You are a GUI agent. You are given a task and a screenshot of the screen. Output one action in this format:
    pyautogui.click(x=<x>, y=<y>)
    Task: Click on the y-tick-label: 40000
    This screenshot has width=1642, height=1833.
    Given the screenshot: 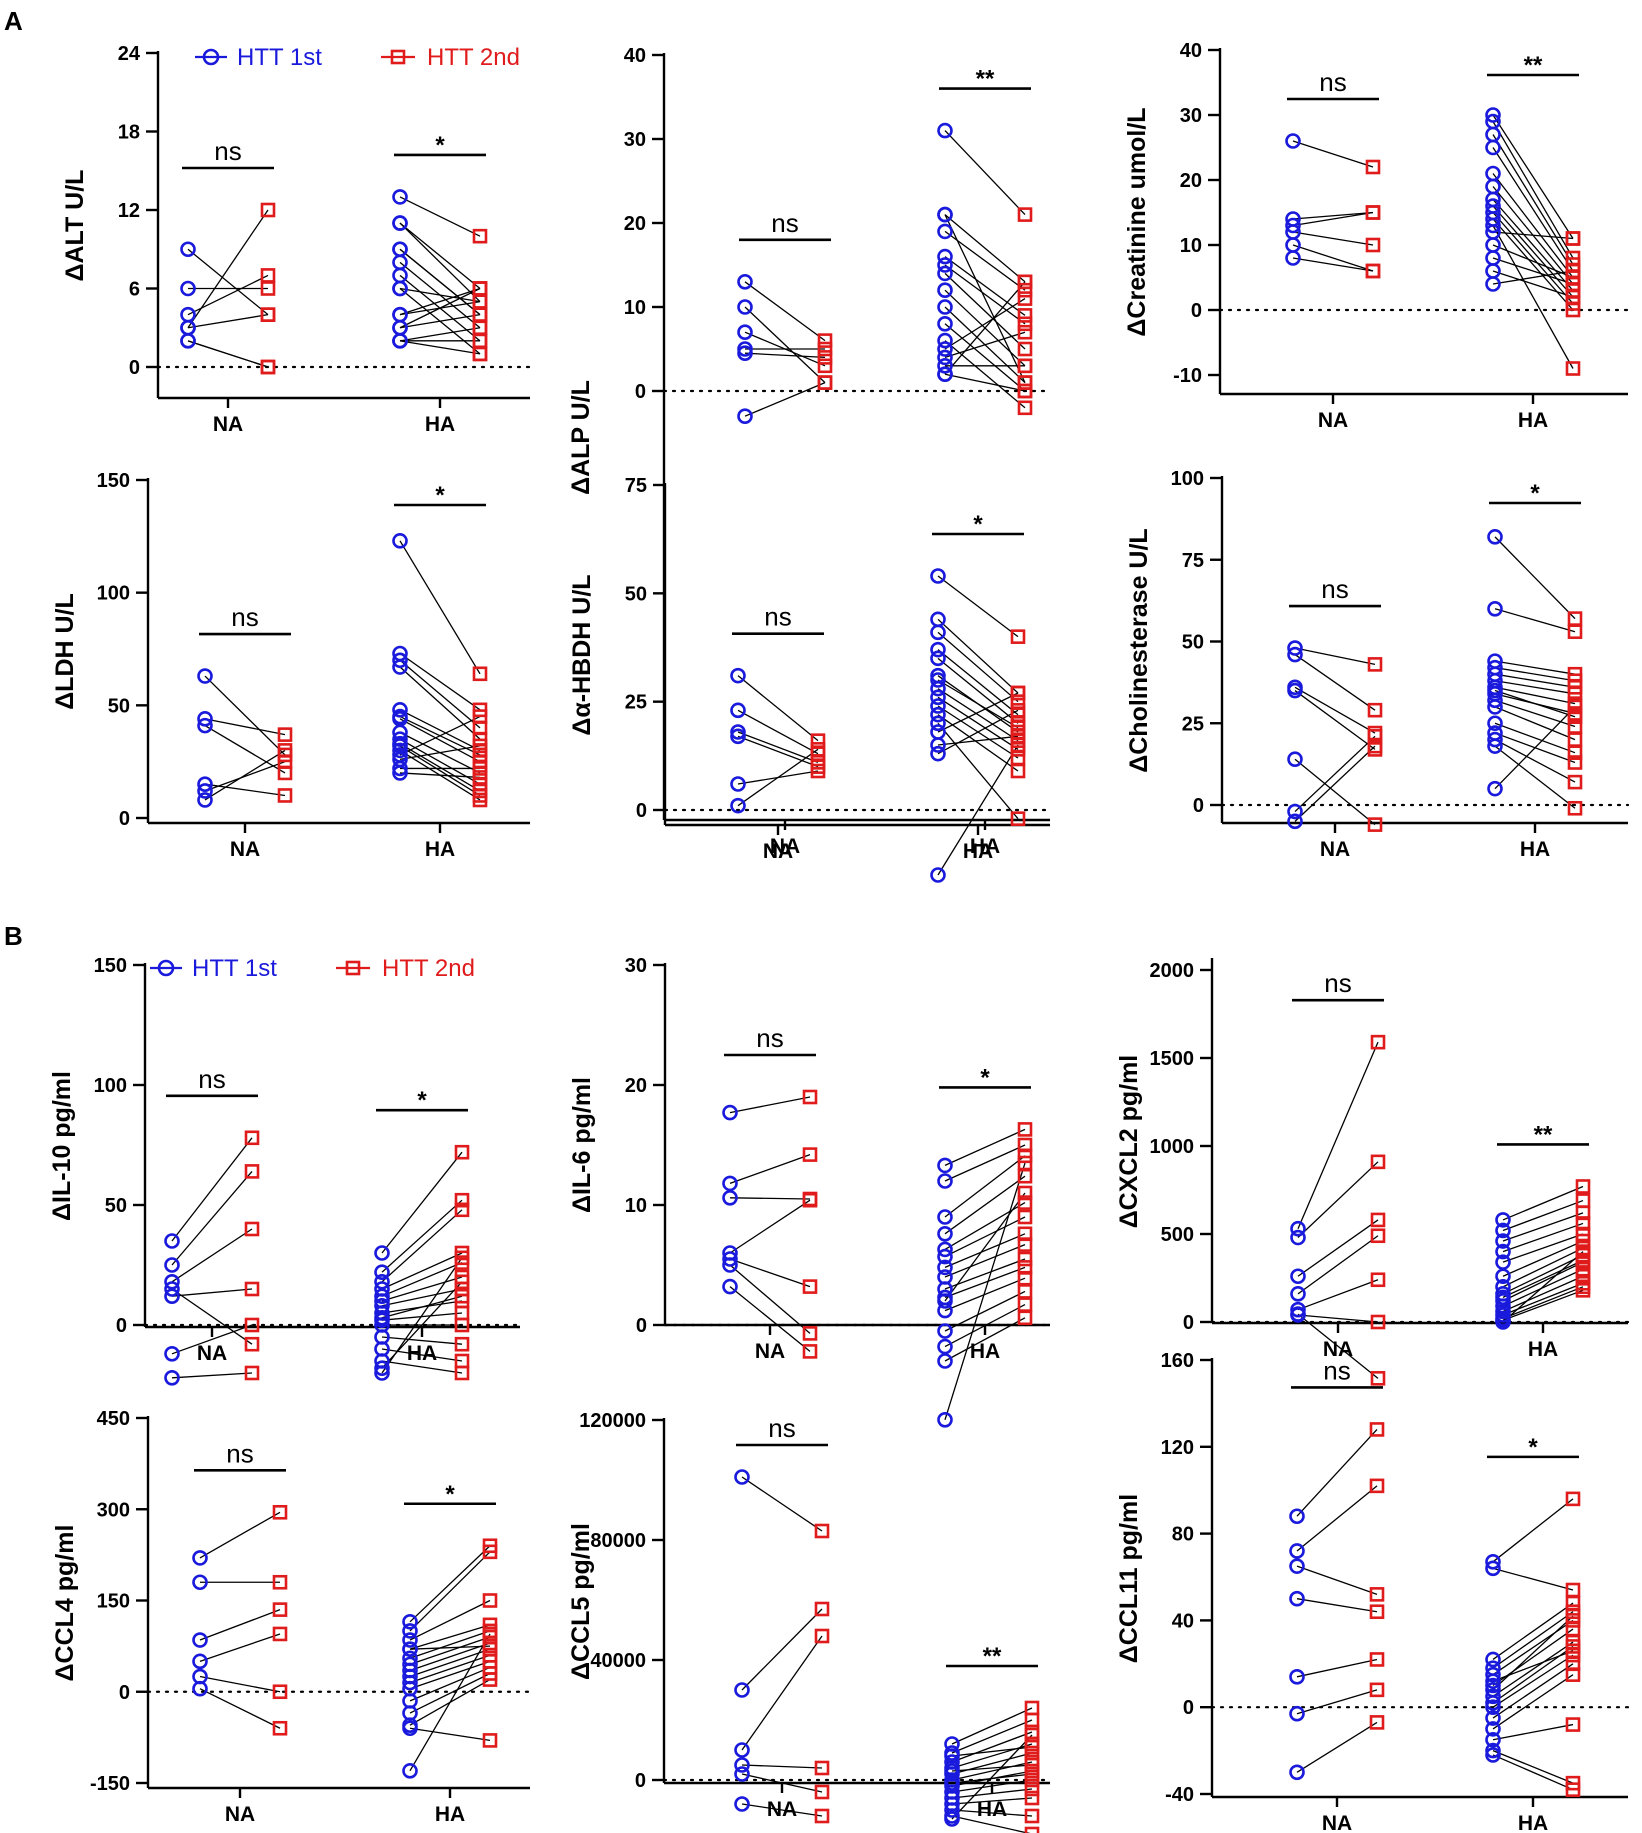 What is the action you would take?
    pyautogui.click(x=618, y=1661)
    